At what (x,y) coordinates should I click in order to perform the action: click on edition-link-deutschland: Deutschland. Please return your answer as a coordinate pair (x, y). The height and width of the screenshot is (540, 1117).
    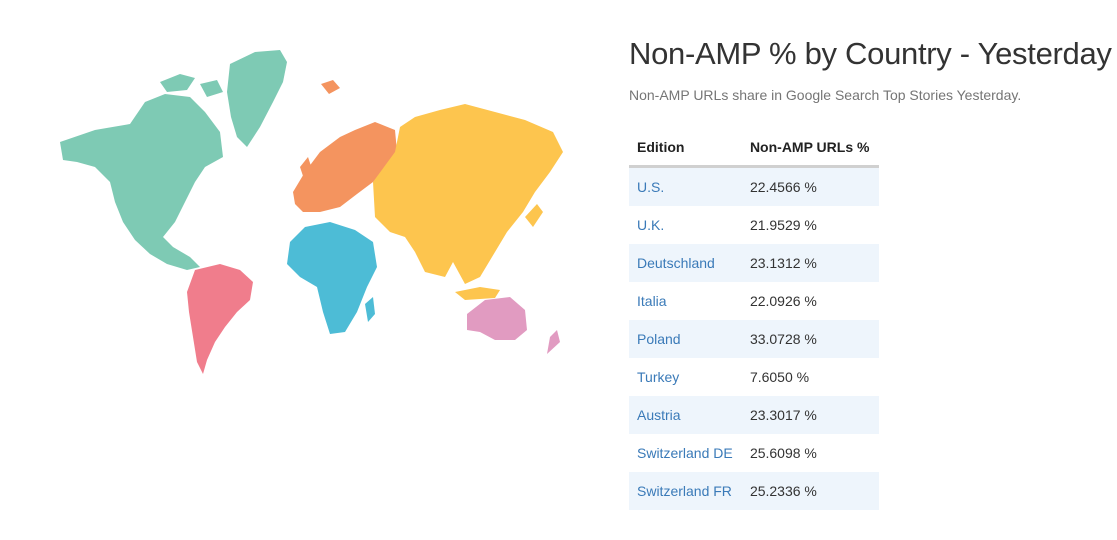
    Looking at the image, I should click on (676, 263).